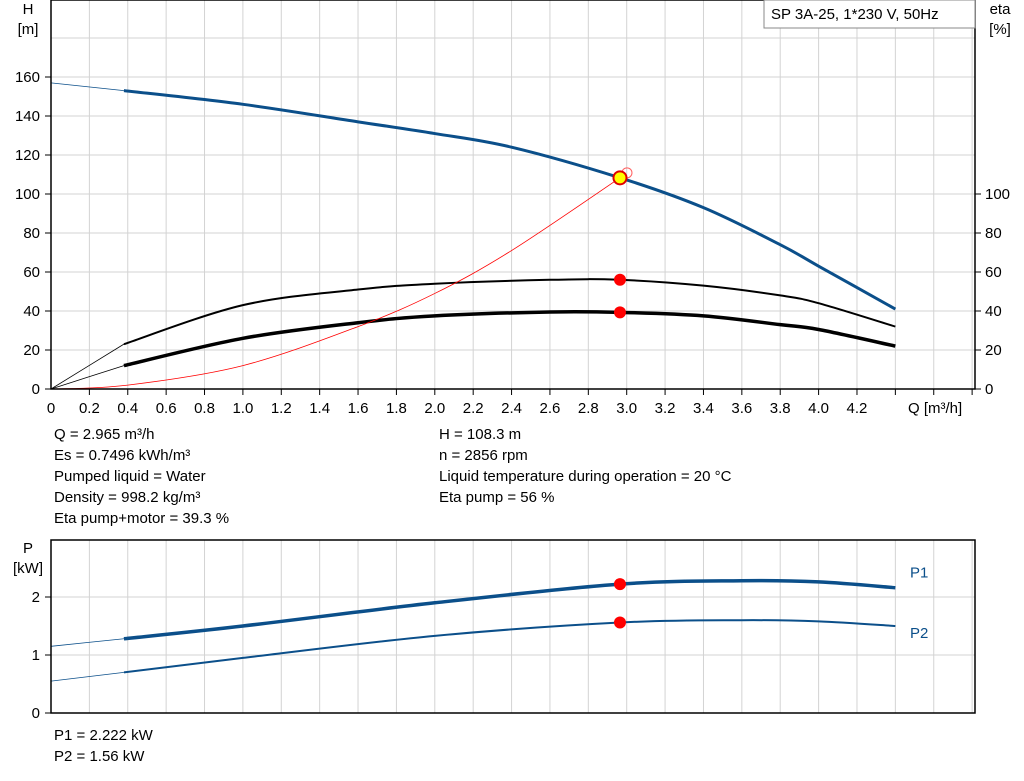 The height and width of the screenshot is (781, 1024). I want to click on x-tick-label: 3.2, so click(665, 408).